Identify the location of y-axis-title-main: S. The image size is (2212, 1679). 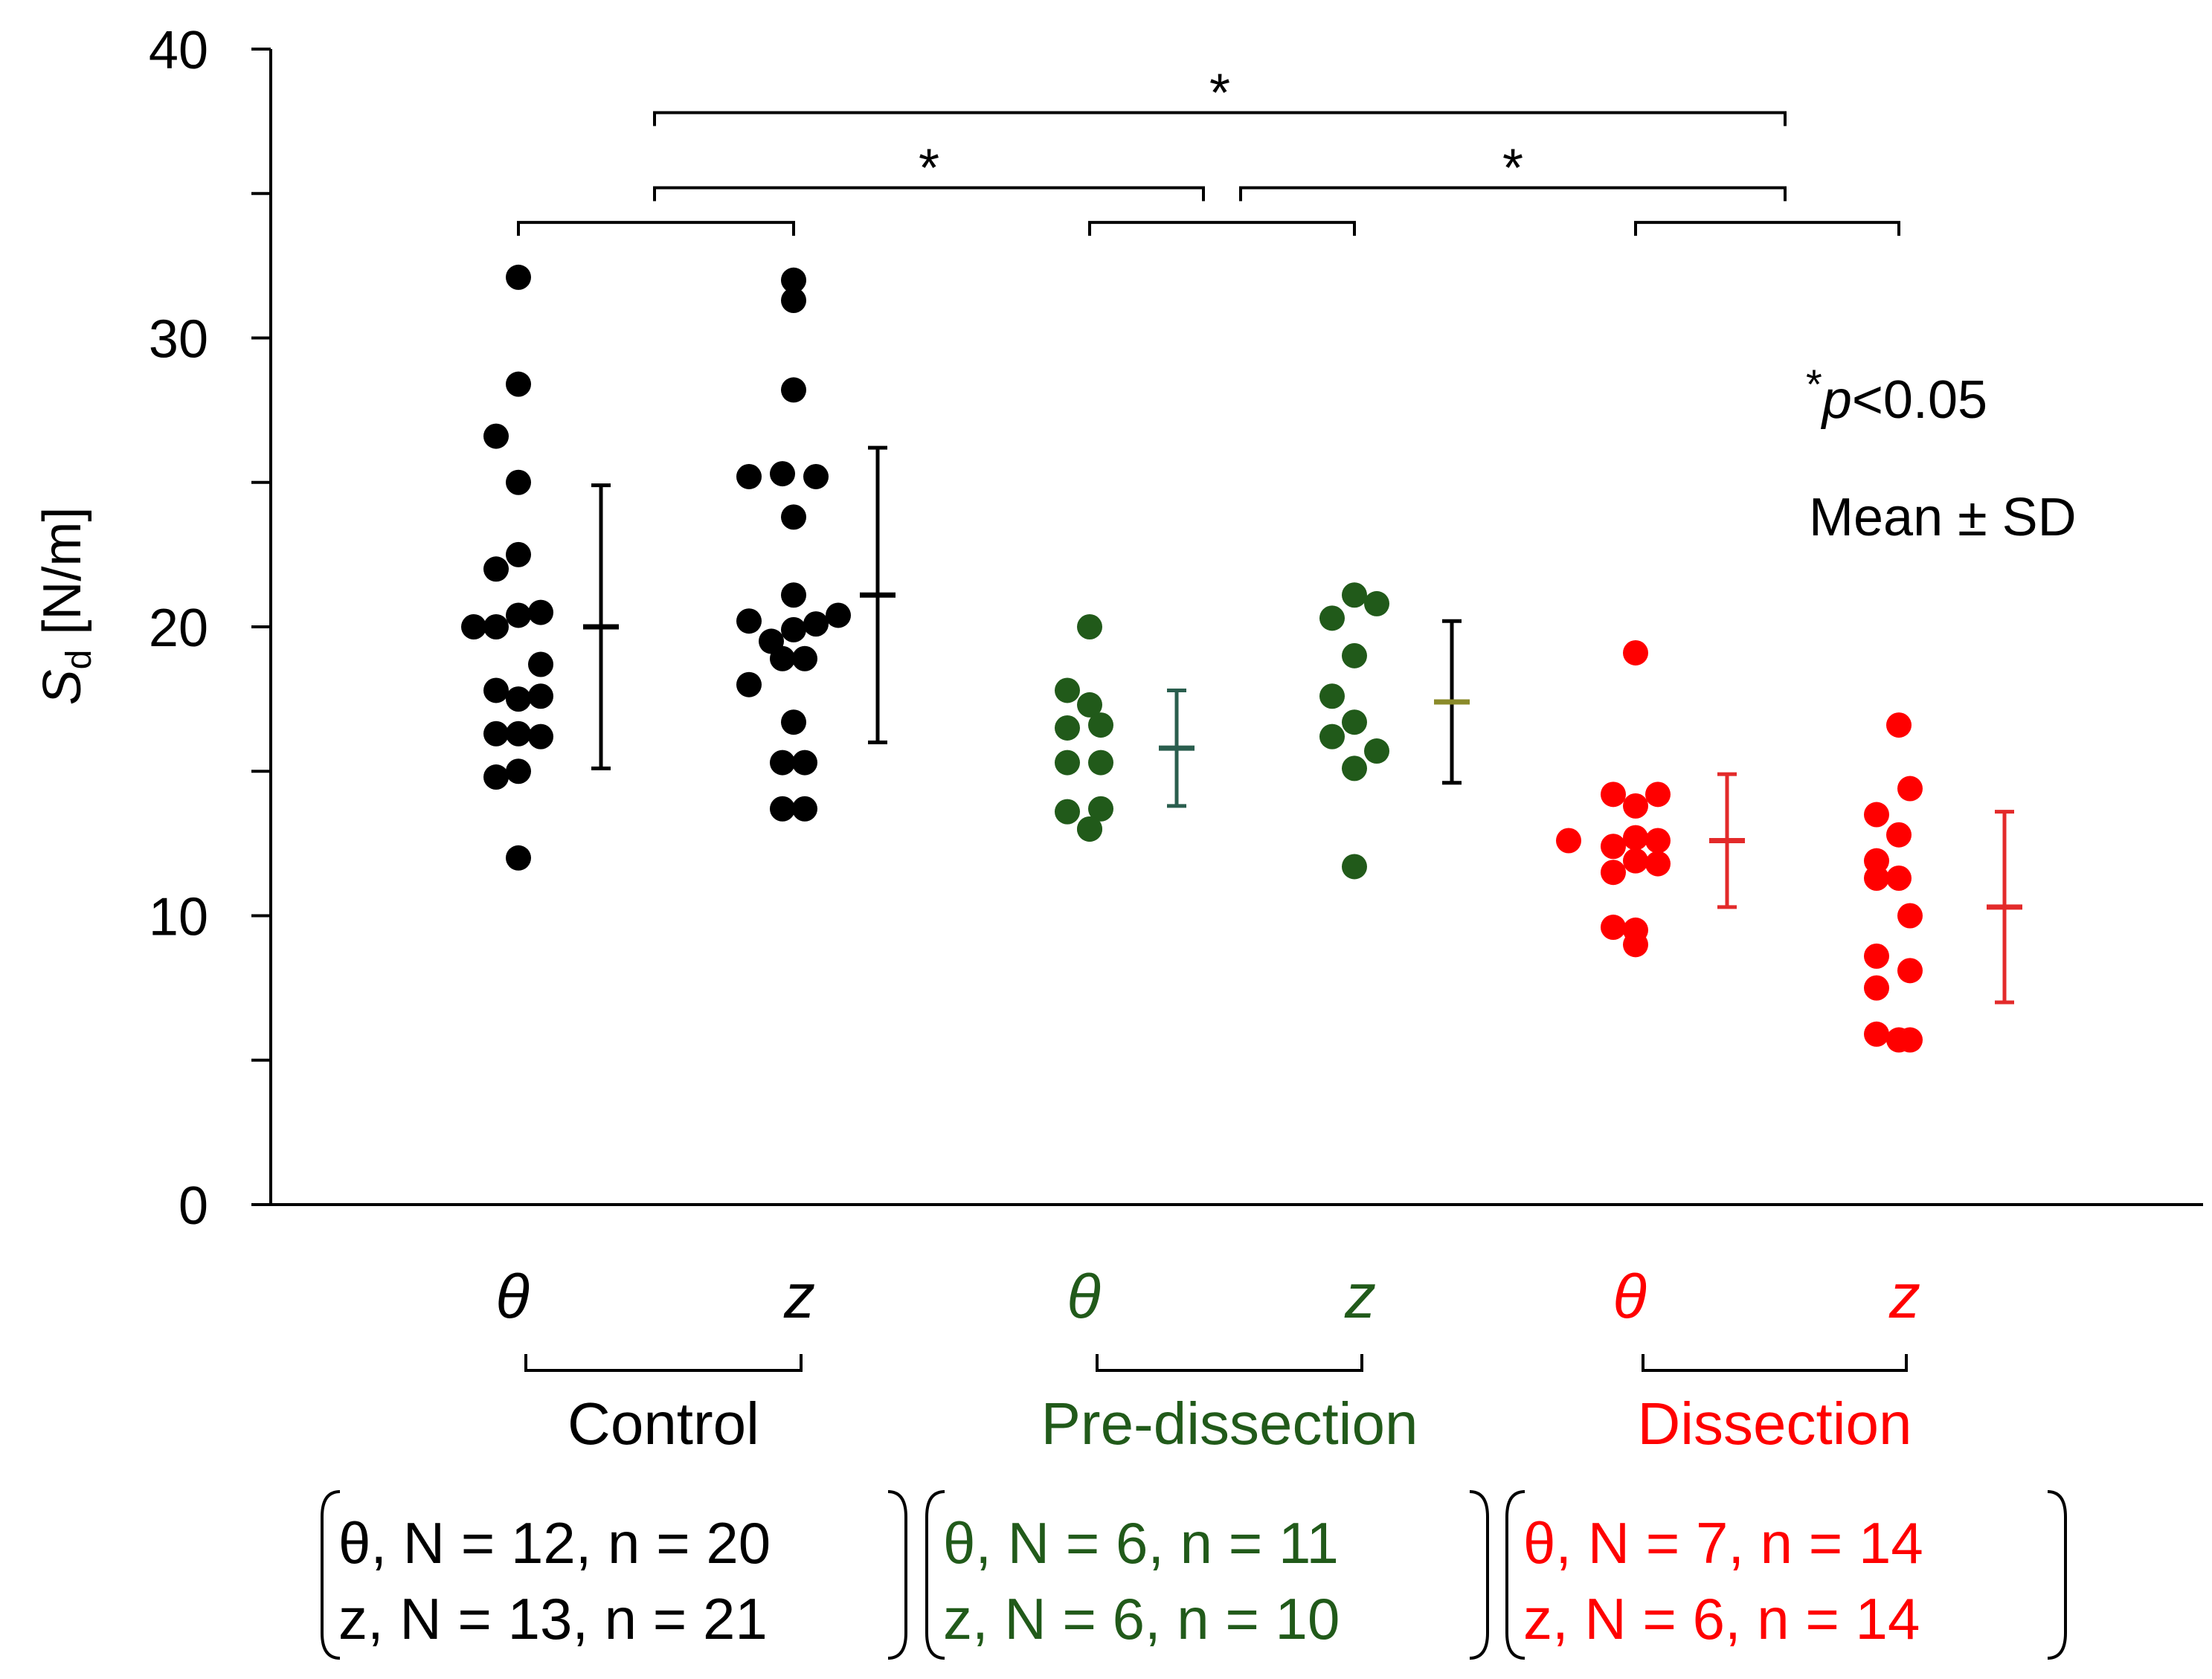
(63, 687).